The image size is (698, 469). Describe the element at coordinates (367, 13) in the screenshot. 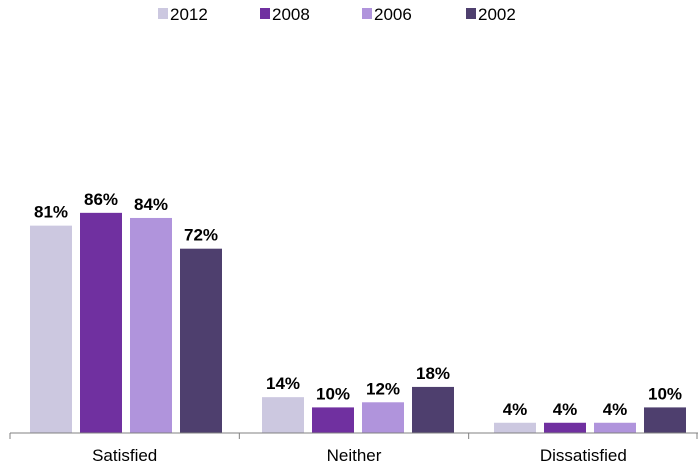

I see `legend-swatch-2006` at that location.